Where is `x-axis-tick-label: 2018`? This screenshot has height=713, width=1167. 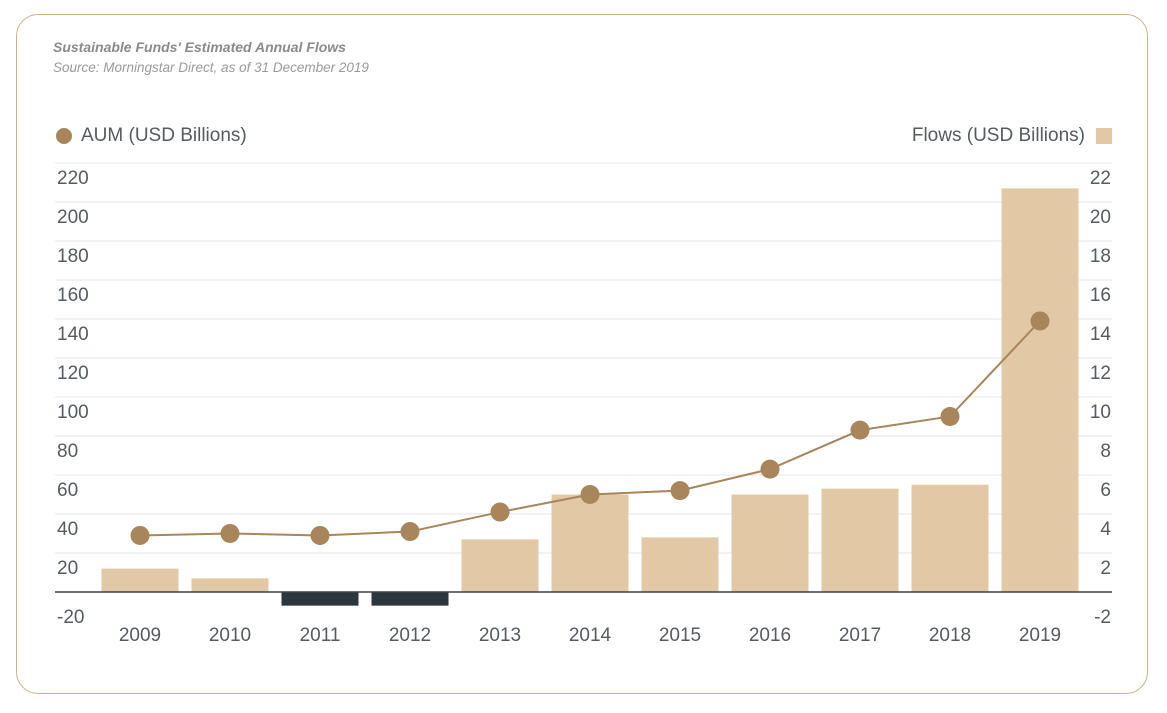 x-axis-tick-label: 2018 is located at coordinates (950, 635).